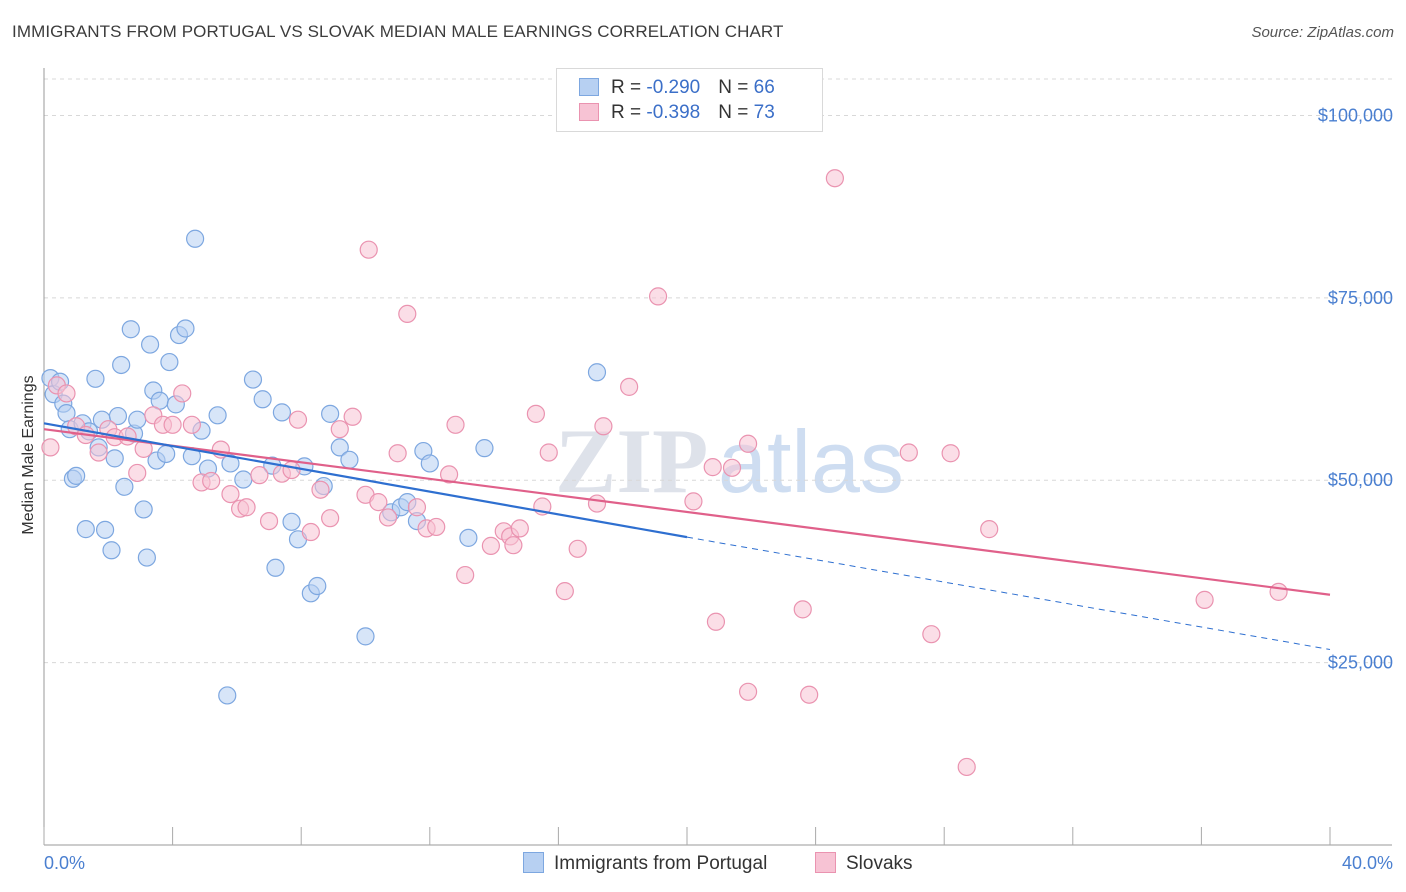 The width and height of the screenshot is (1406, 892). Describe the element at coordinates (718, 863) in the screenshot. I see `x-tick-labels: 0.0% 40.0%` at that location.